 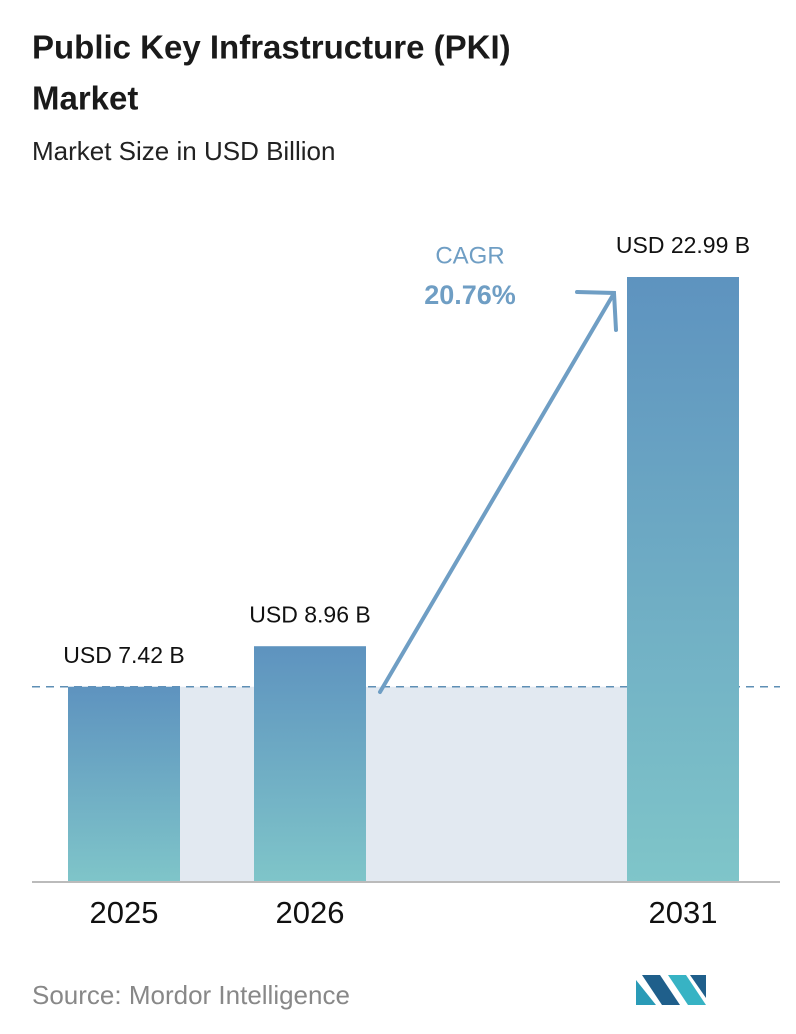 What do you see at coordinates (85, 98) in the screenshot?
I see `chart-title: Market` at bounding box center [85, 98].